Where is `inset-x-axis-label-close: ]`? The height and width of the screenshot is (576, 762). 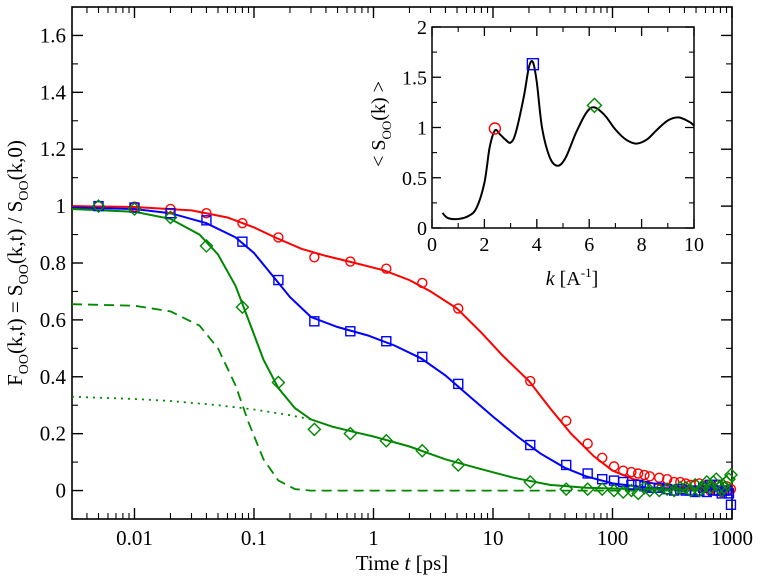 inset-x-axis-label-close: ] is located at coordinates (595, 279).